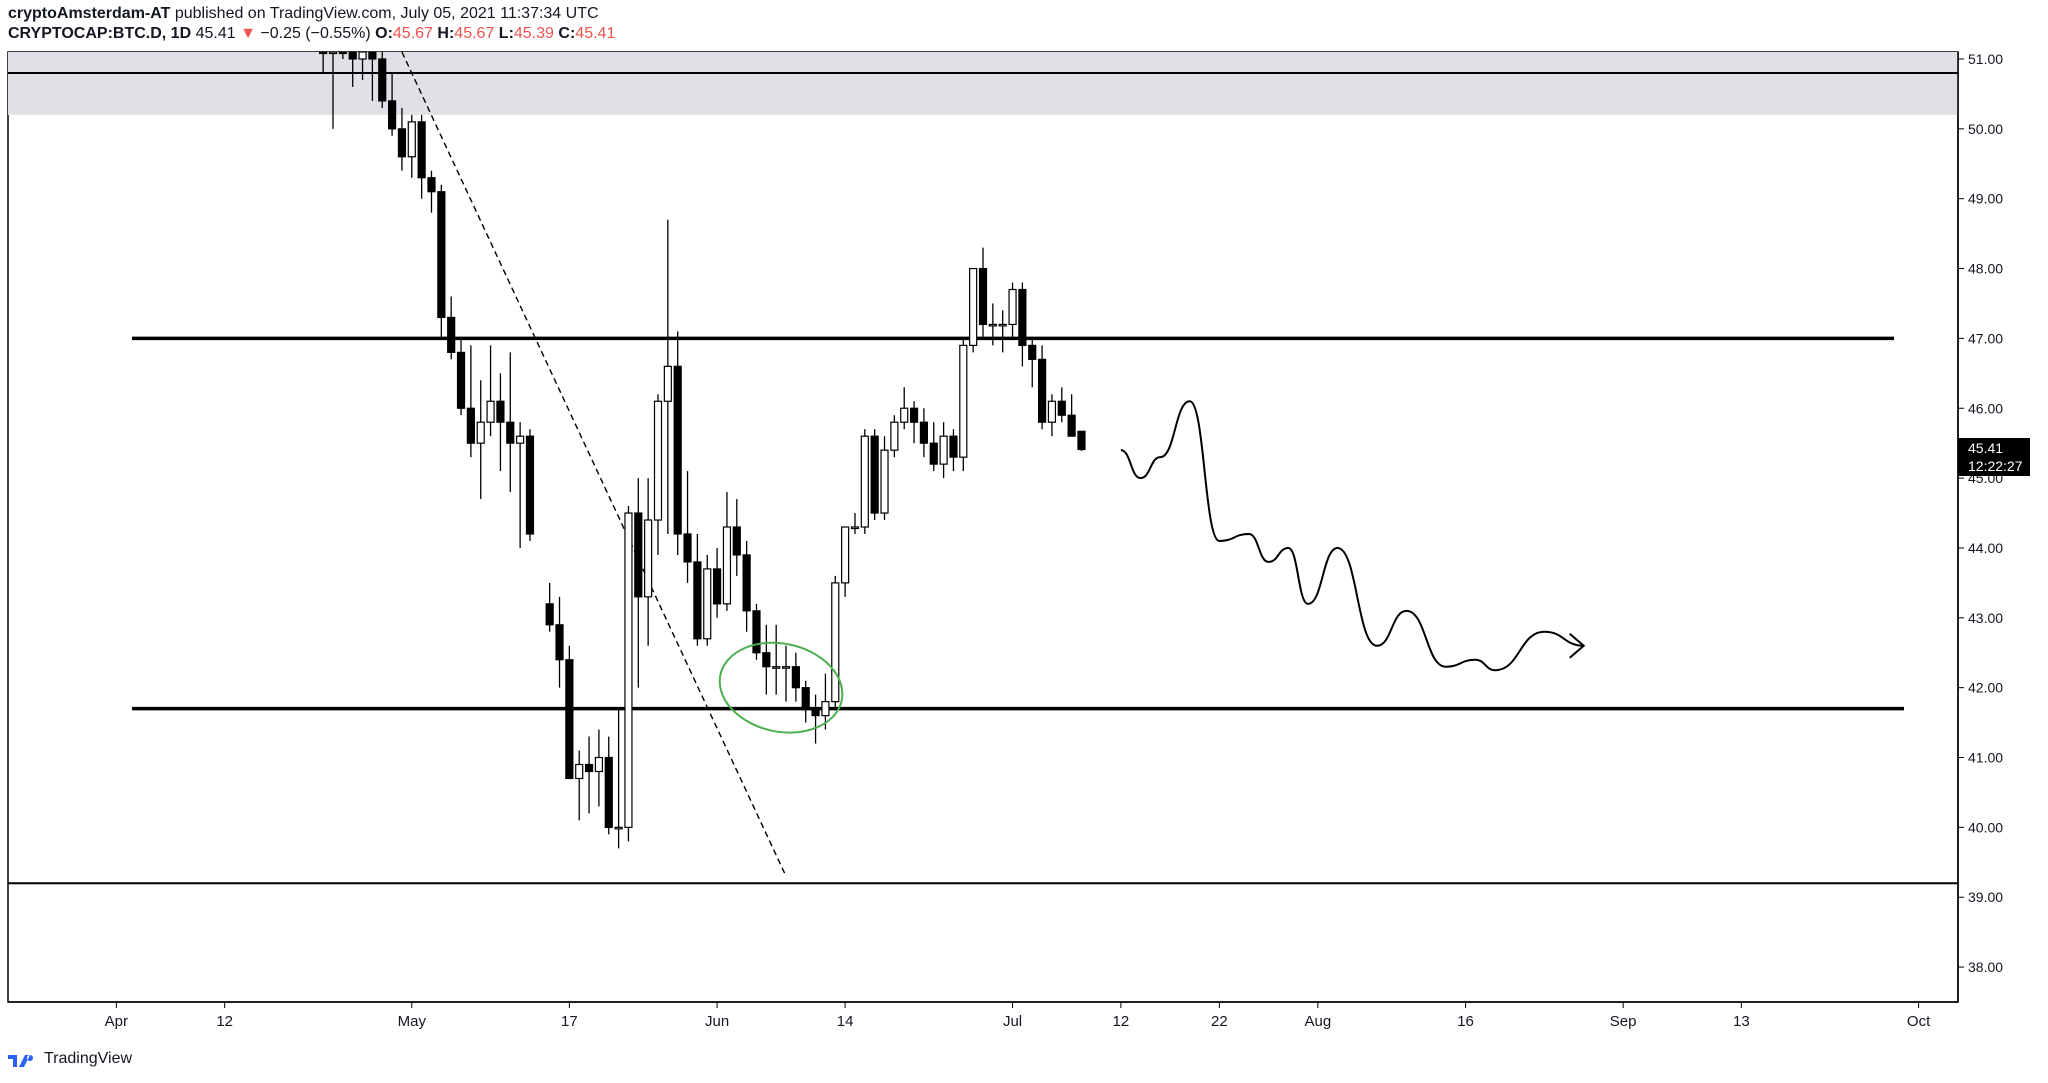 The height and width of the screenshot is (1083, 2048). What do you see at coordinates (23, 1059) in the screenshot?
I see `tradingview-logo-icon` at bounding box center [23, 1059].